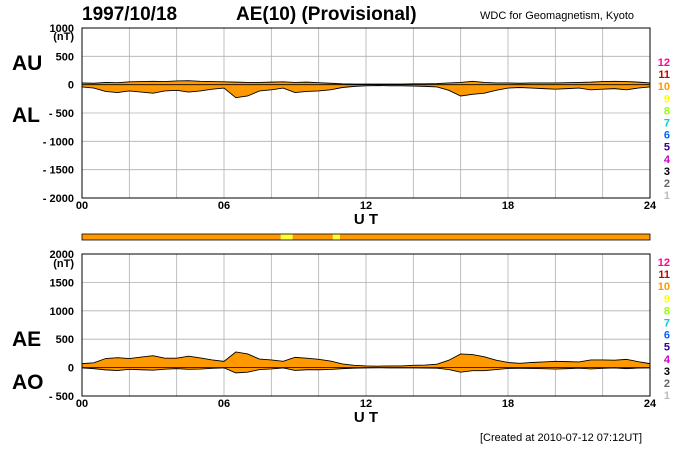 Image resolution: width=700 pixels, height=450 pixels. Describe the element at coordinates (561, 438) in the screenshot. I see `created-timestamp: [Created at 2010-07-12 07:12UT]` at that location.